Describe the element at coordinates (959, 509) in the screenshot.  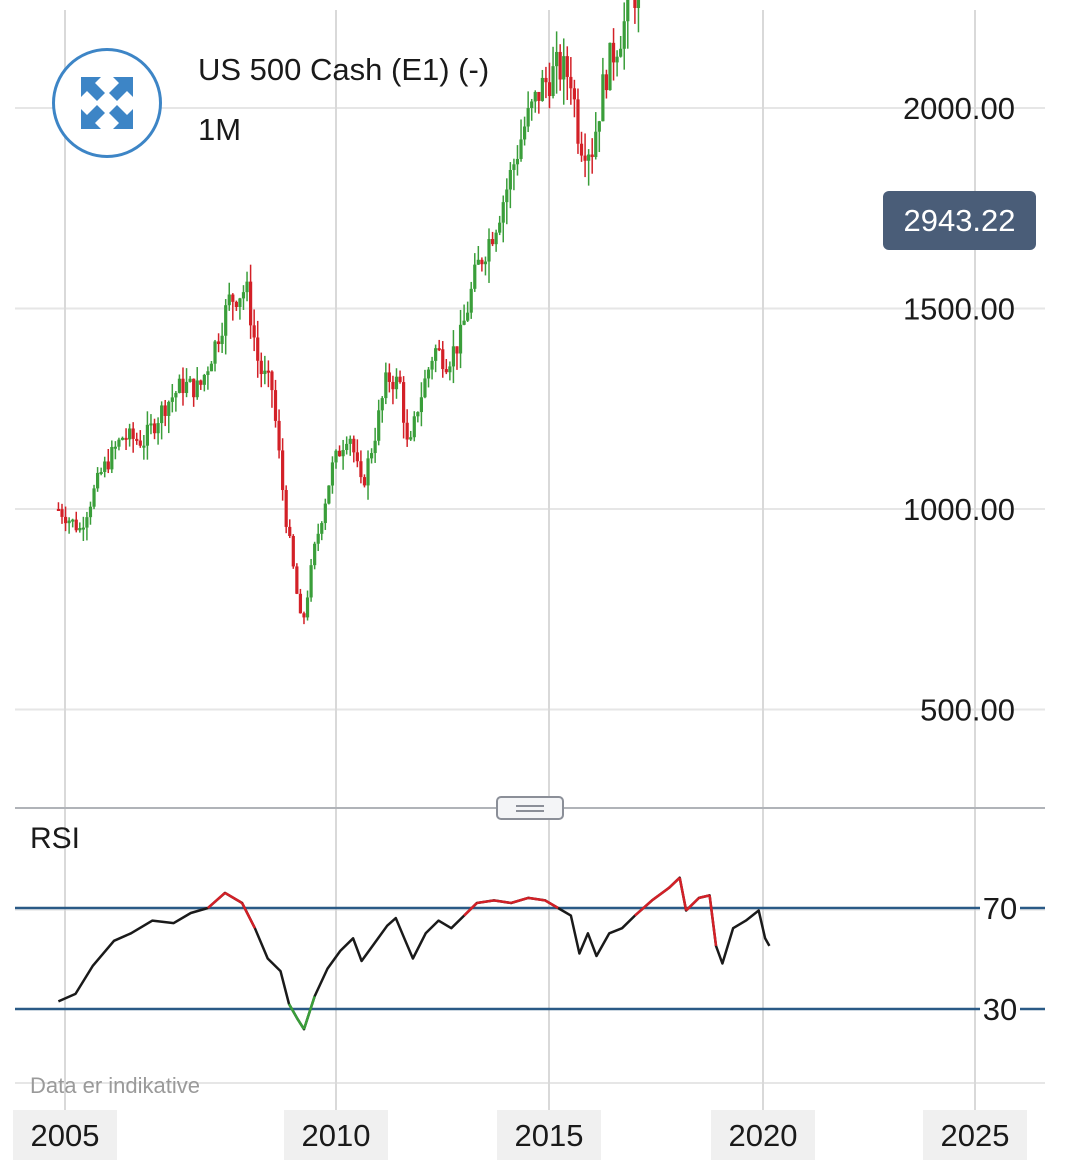
I see `price-tick-label: 1000.00` at that location.